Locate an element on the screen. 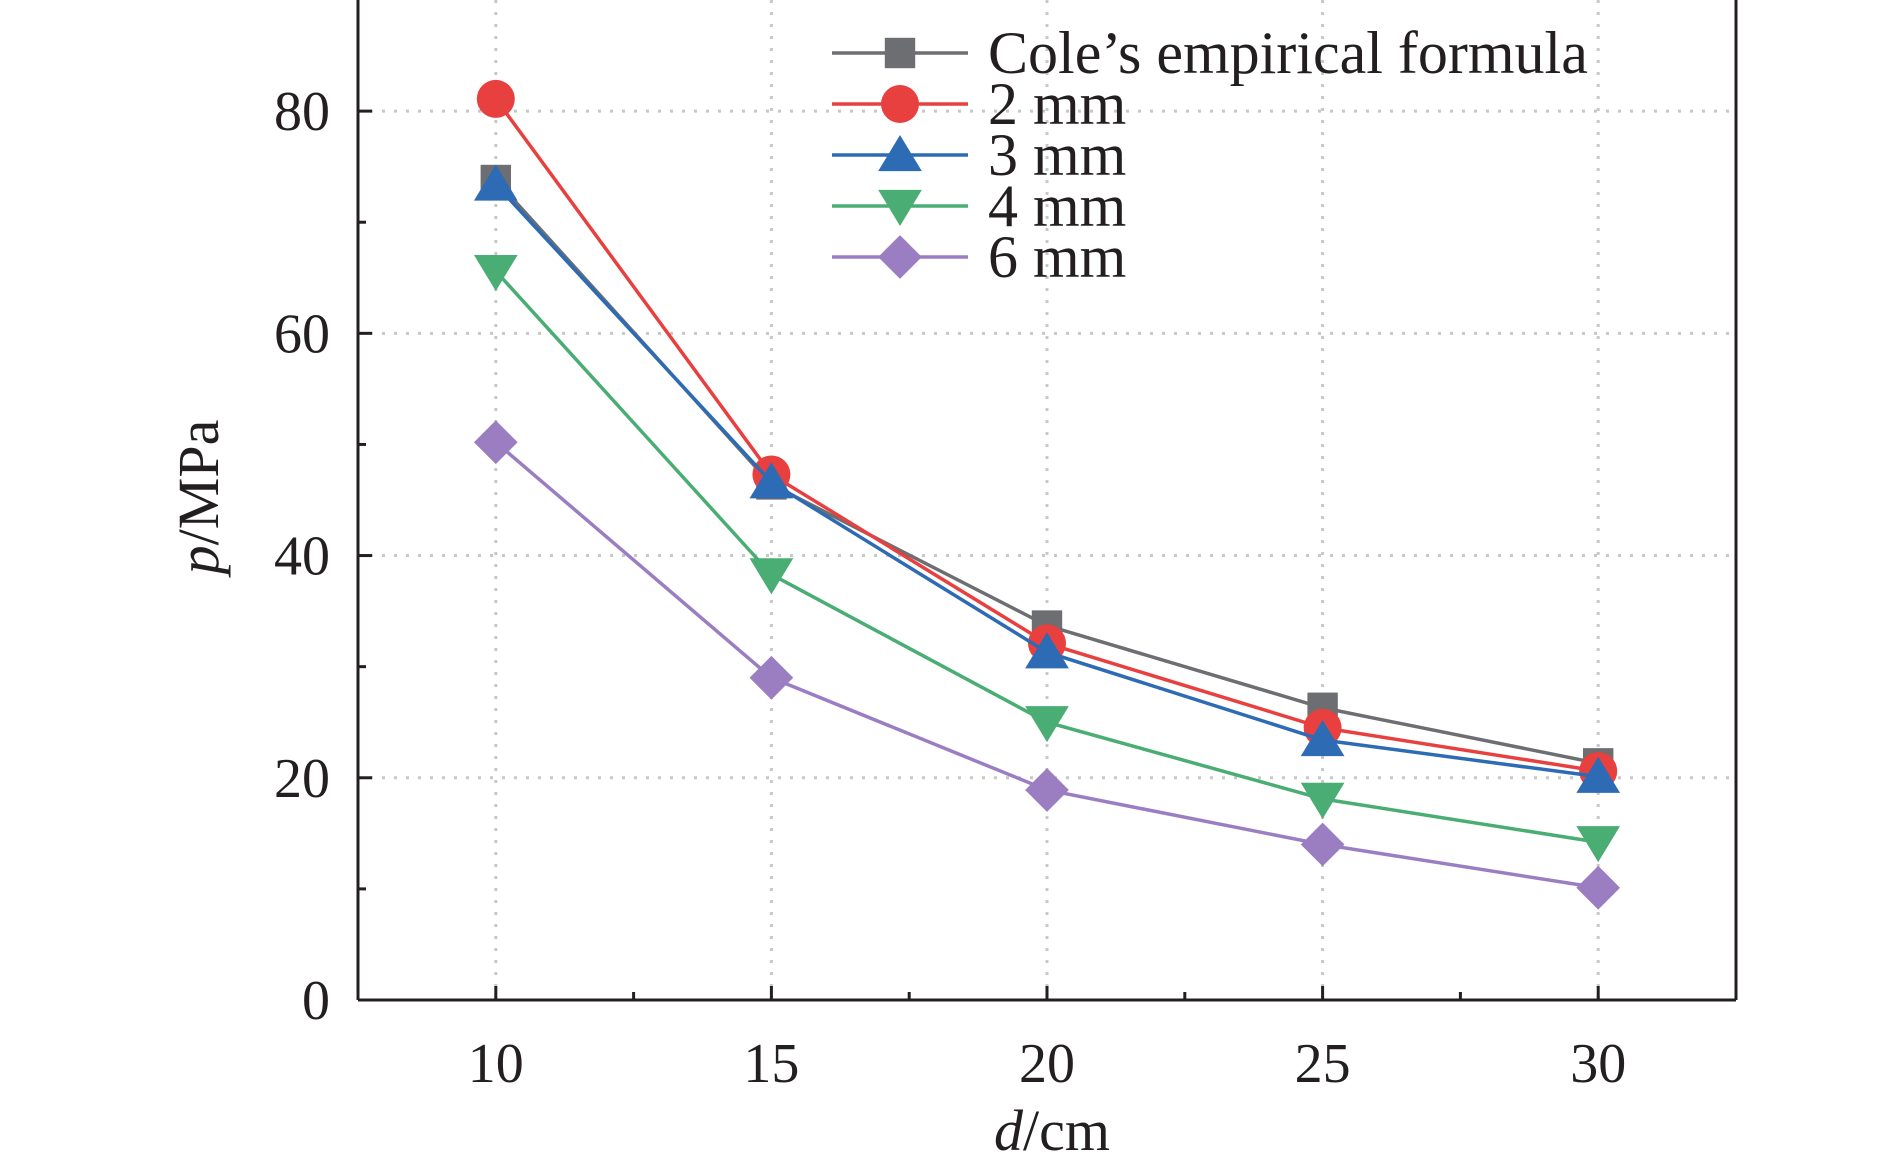 The image size is (1890, 1172). legend-item-2: 3 mm is located at coordinates (979, 155).